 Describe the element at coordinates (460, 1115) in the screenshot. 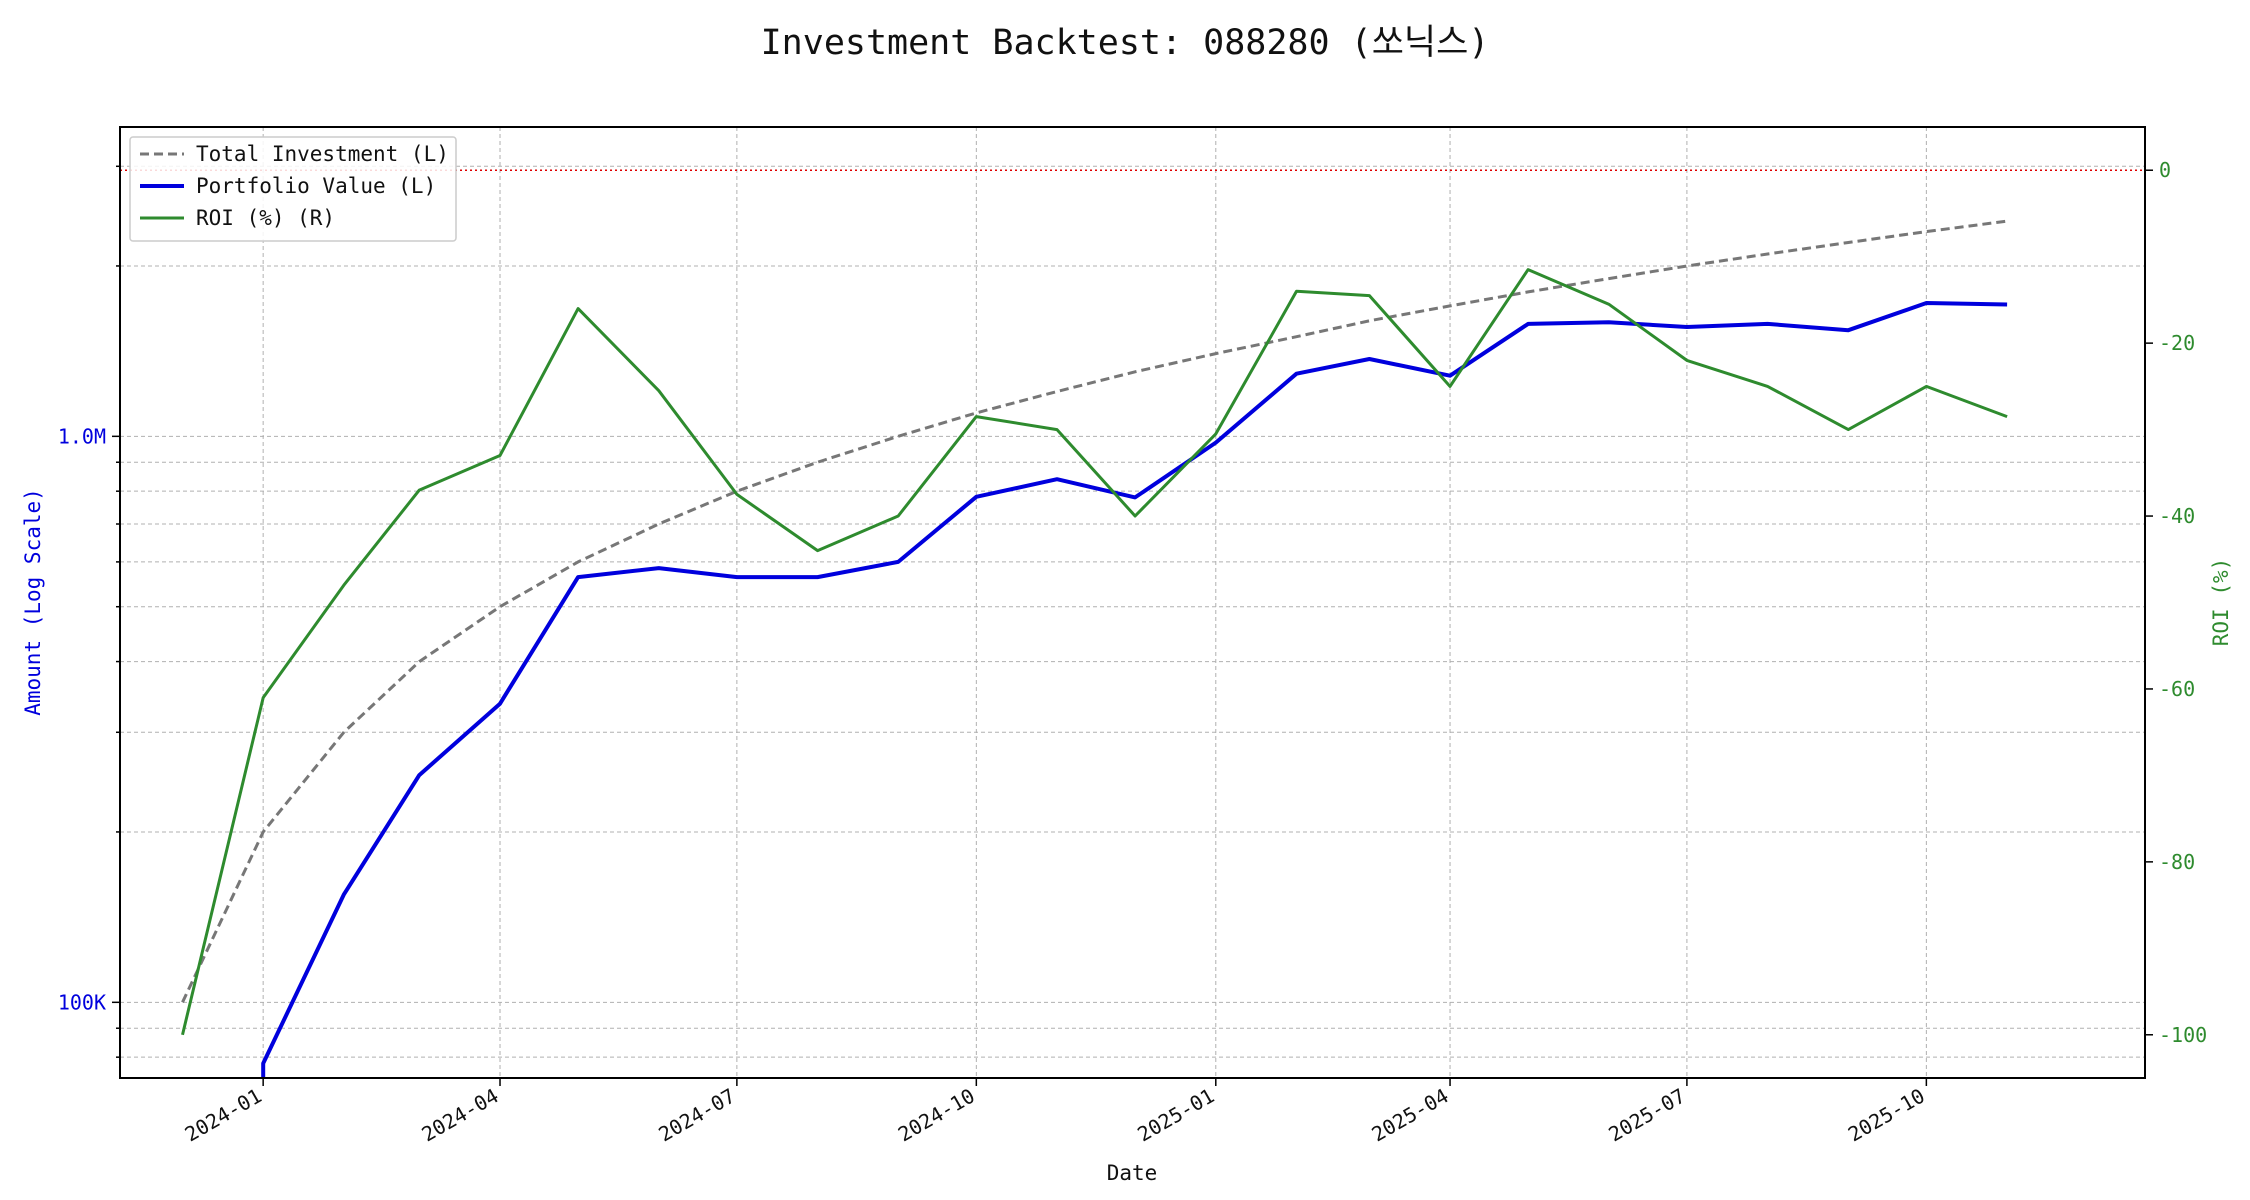

I see `x-tick-label: 2024-04` at that location.